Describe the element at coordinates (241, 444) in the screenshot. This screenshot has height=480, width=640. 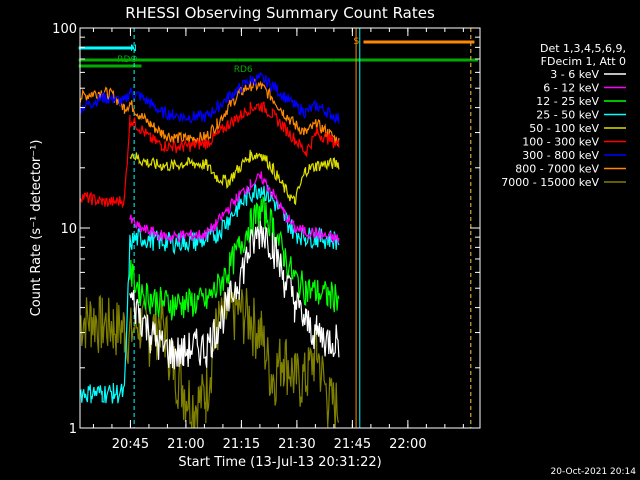
I see `x-tick-label: 21:15` at that location.